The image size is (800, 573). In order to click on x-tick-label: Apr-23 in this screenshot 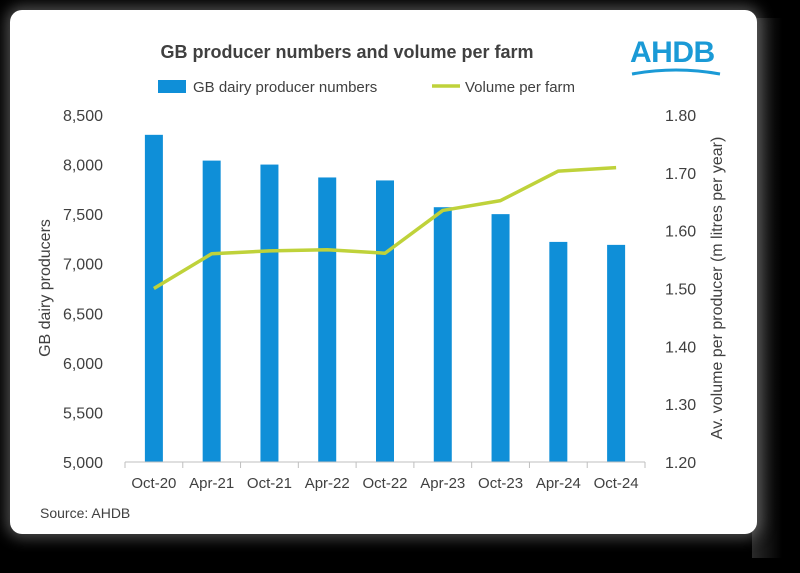, I will do `click(442, 483)`.